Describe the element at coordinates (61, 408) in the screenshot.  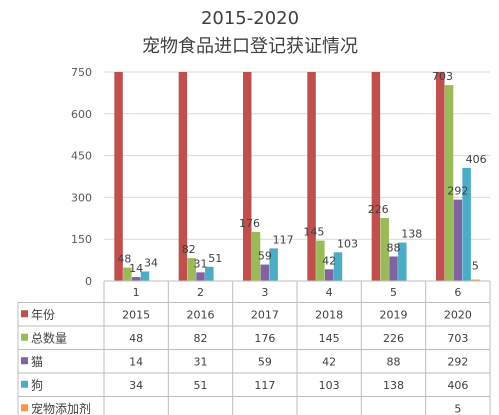
I see `table-row-label: 宠物添加剂` at that location.